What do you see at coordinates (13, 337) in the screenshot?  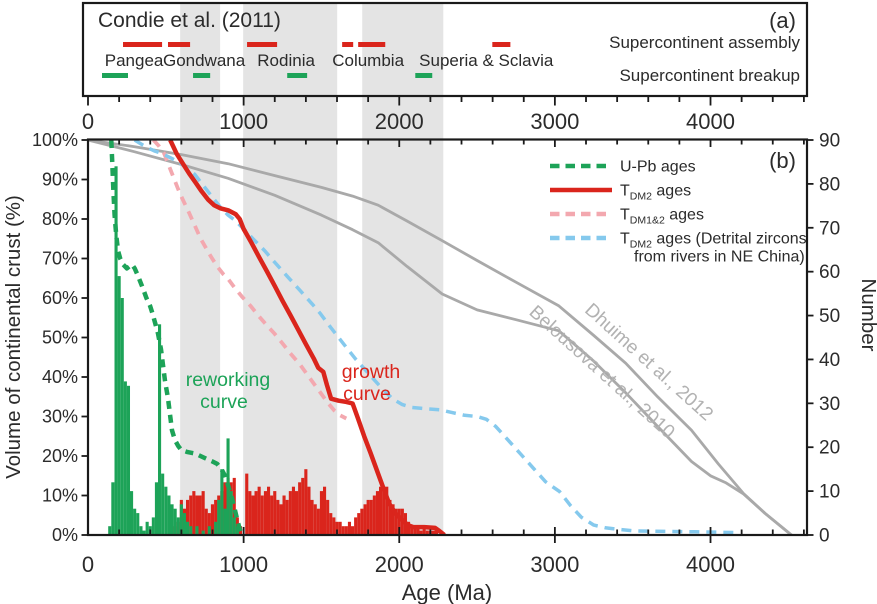 I see `y-left-axis-title: Volume of continental crust (%)` at bounding box center [13, 337].